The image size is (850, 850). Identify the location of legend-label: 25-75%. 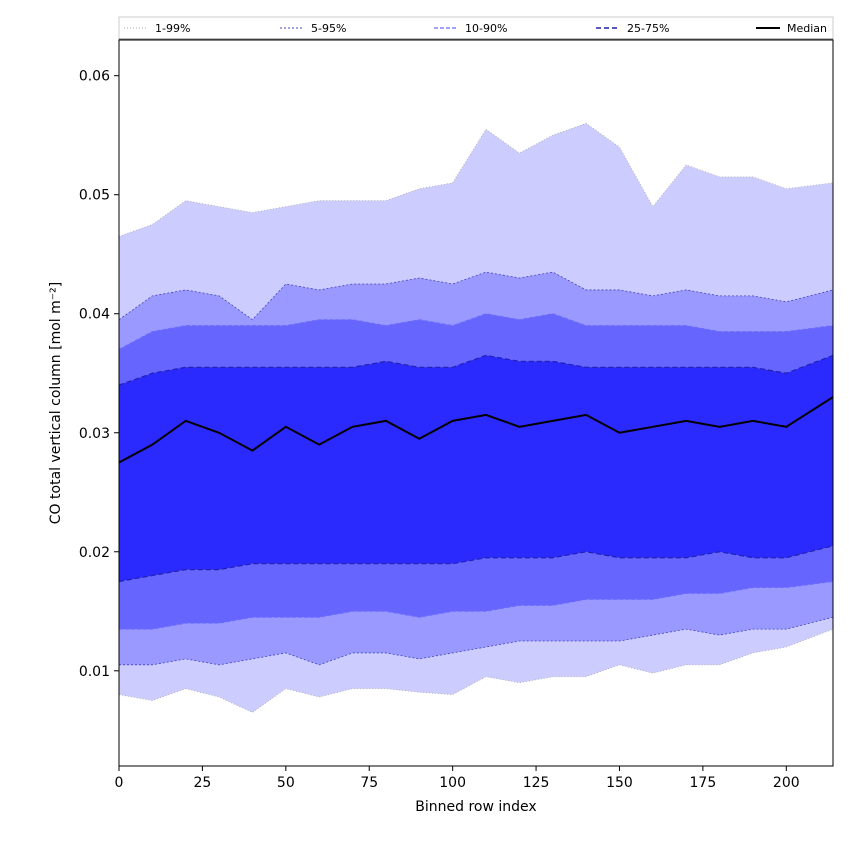
(648, 28).